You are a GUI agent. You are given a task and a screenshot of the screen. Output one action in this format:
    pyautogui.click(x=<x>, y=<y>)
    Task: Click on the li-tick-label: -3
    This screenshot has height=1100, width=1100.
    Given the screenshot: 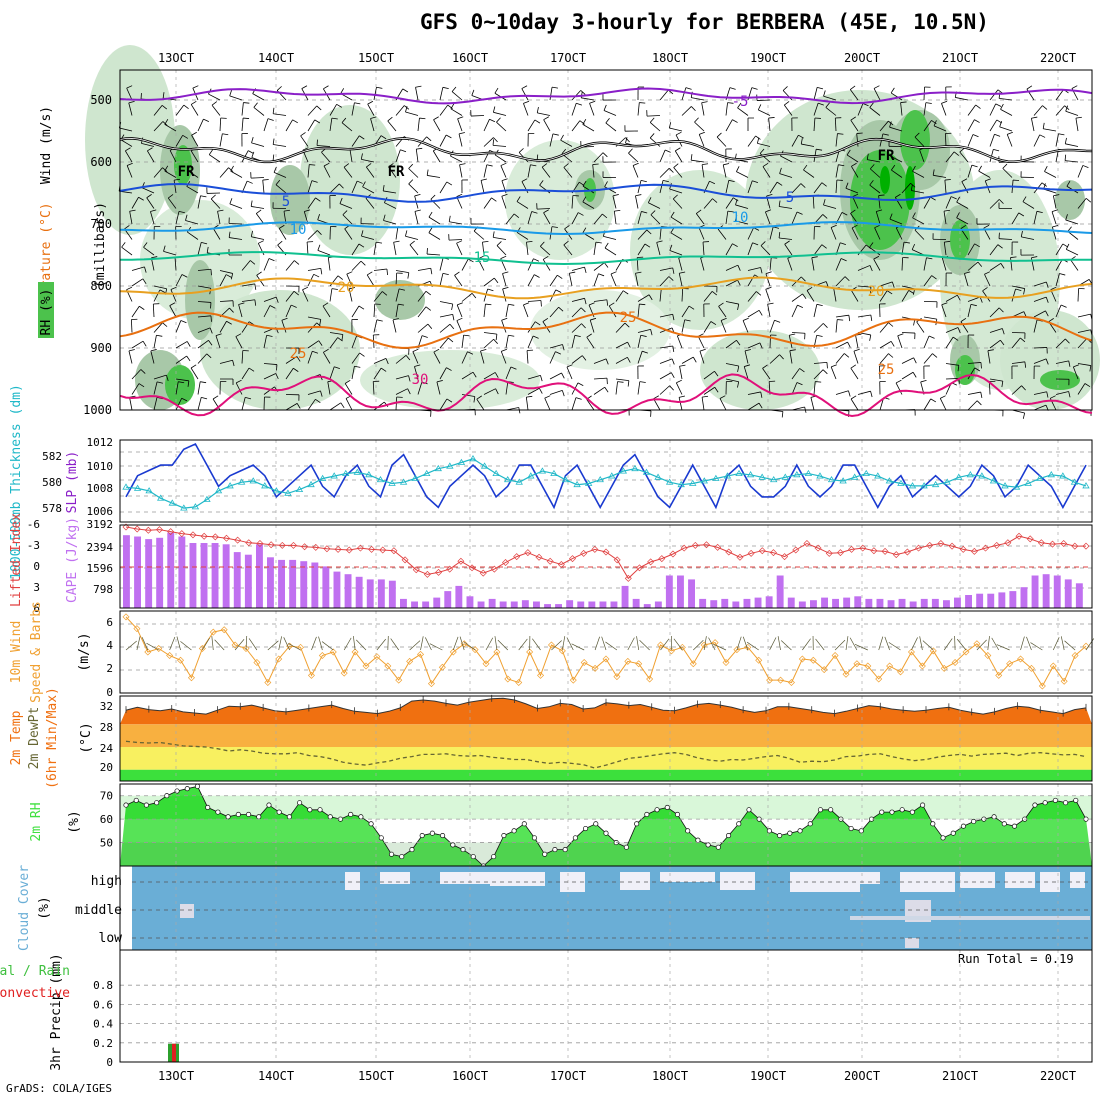 What is the action you would take?
    pyautogui.click(x=33, y=545)
    